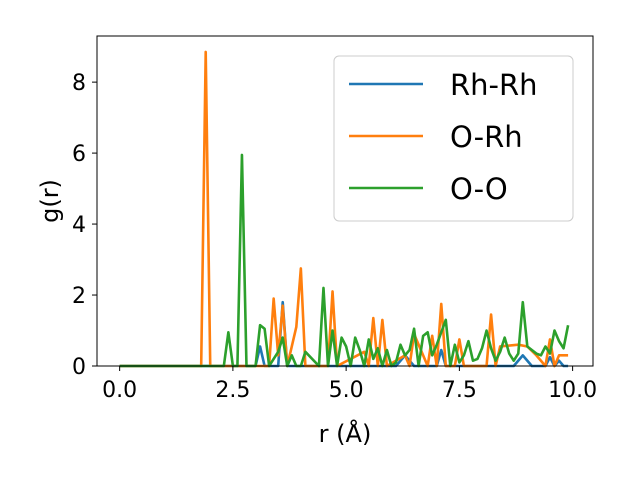 The height and width of the screenshot is (480, 640). Describe the element at coordinates (486, 137) in the screenshot. I see `legend-label-o-rh: O-Rh` at that location.